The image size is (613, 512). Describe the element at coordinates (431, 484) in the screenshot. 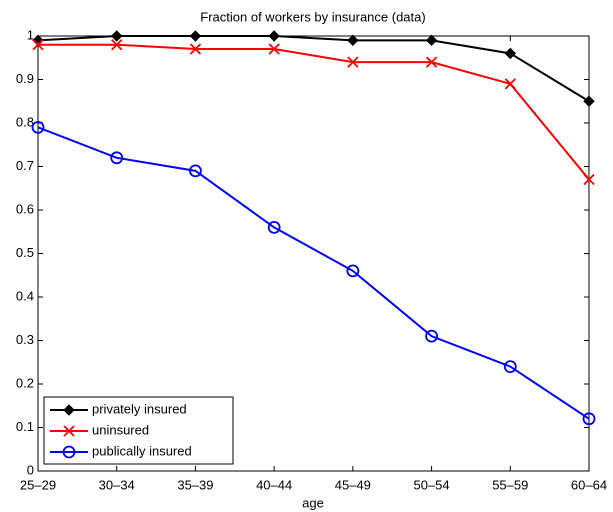

I see `x-tick-label: 50–54` at that location.